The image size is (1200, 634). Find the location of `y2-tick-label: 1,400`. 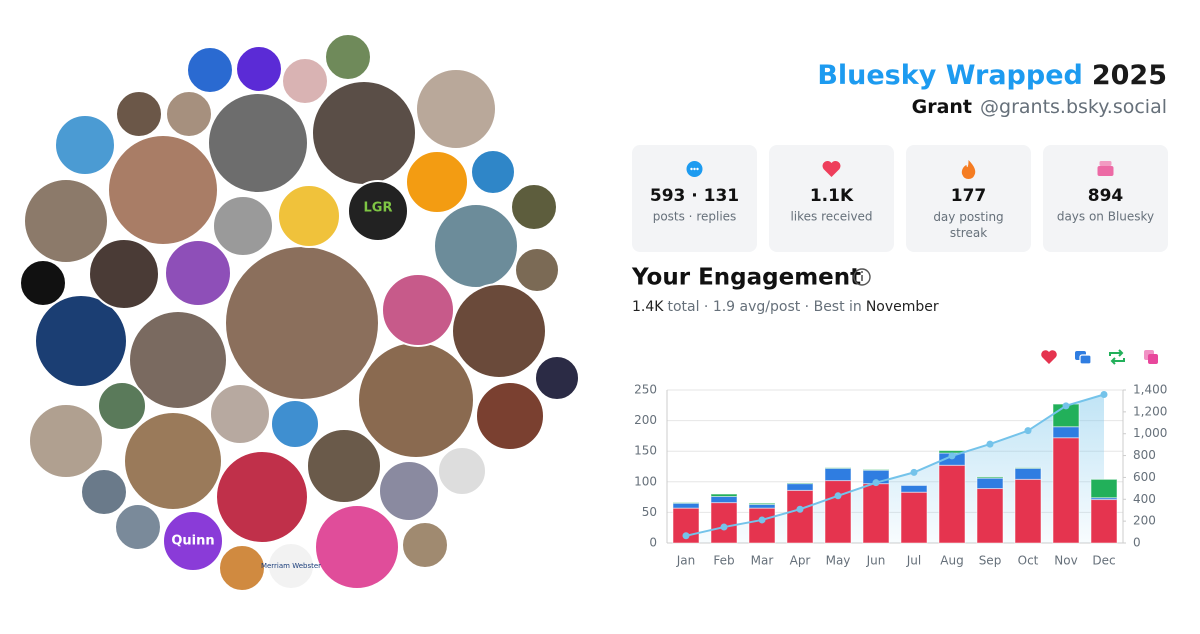

y2-tick-label: 1,400 is located at coordinates (1150, 390).